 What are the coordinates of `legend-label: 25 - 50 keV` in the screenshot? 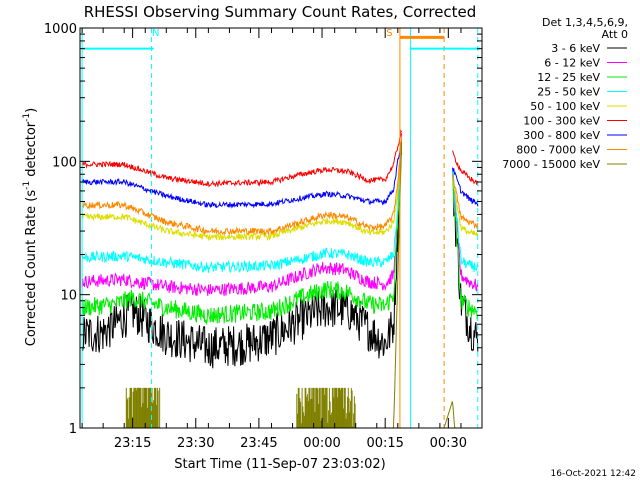 It's located at (568, 92).